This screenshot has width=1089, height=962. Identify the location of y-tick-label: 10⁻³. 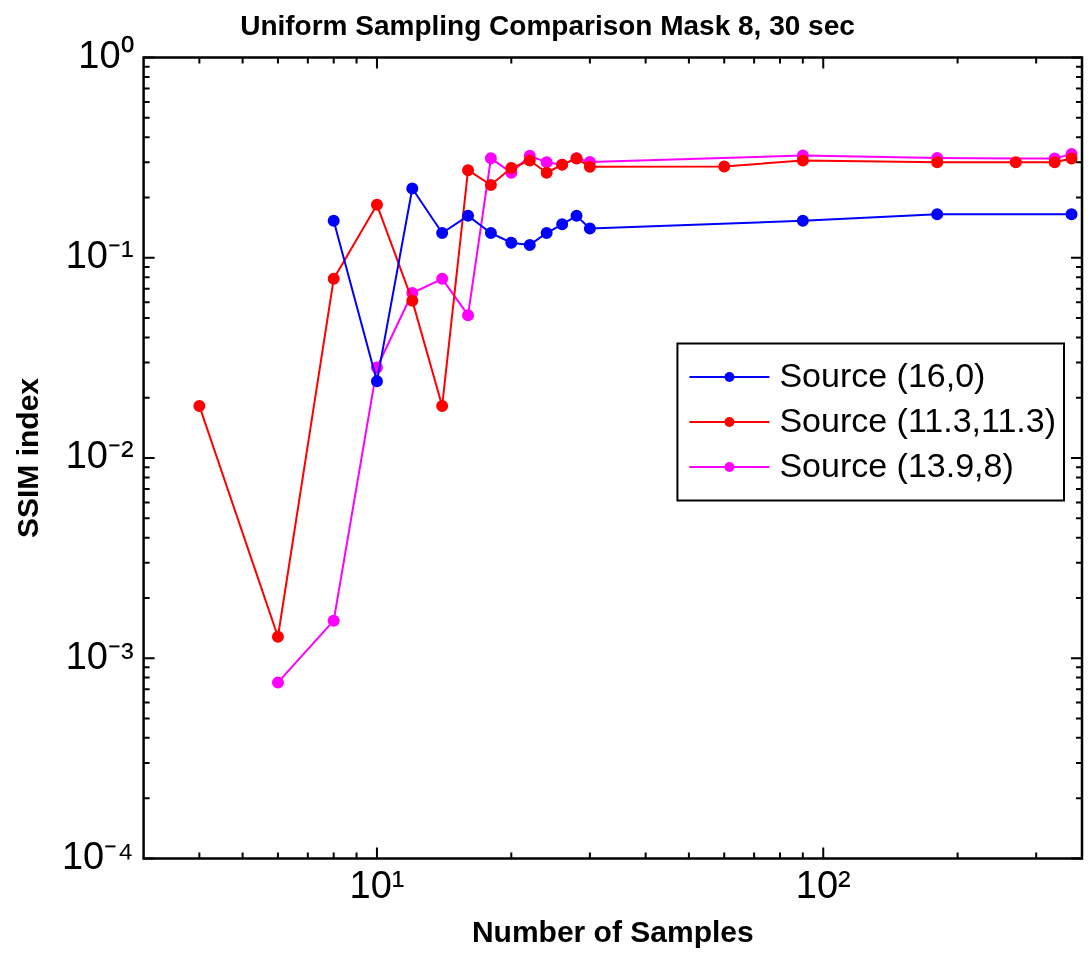
(99, 655).